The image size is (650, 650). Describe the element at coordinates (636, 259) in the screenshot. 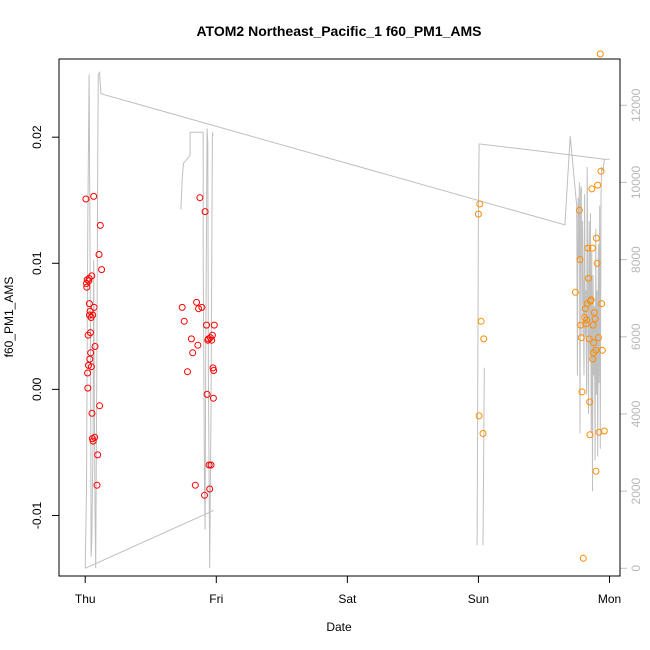

I see `y2-tick-label: 8000` at that location.